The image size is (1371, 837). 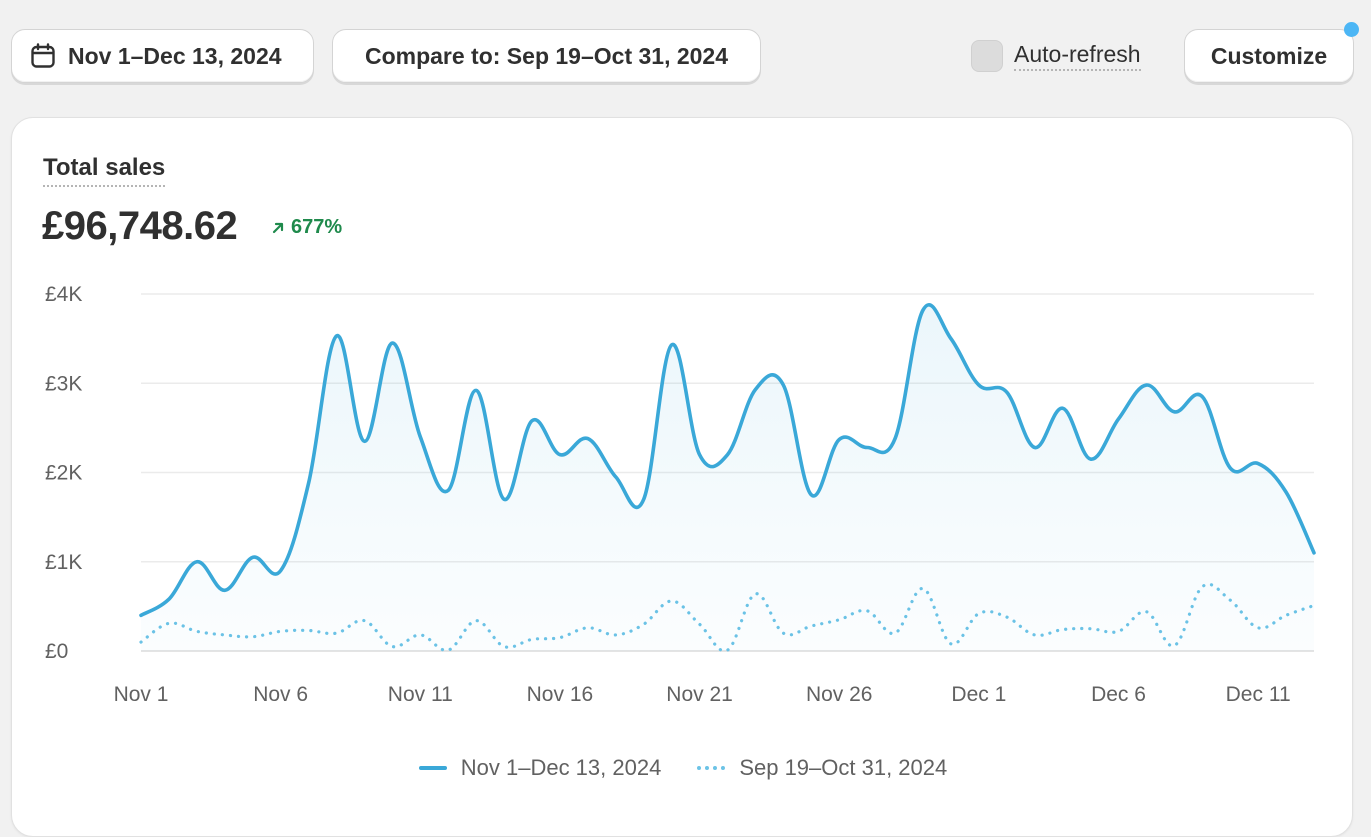 I want to click on metric-change: 677%, so click(x=306, y=227).